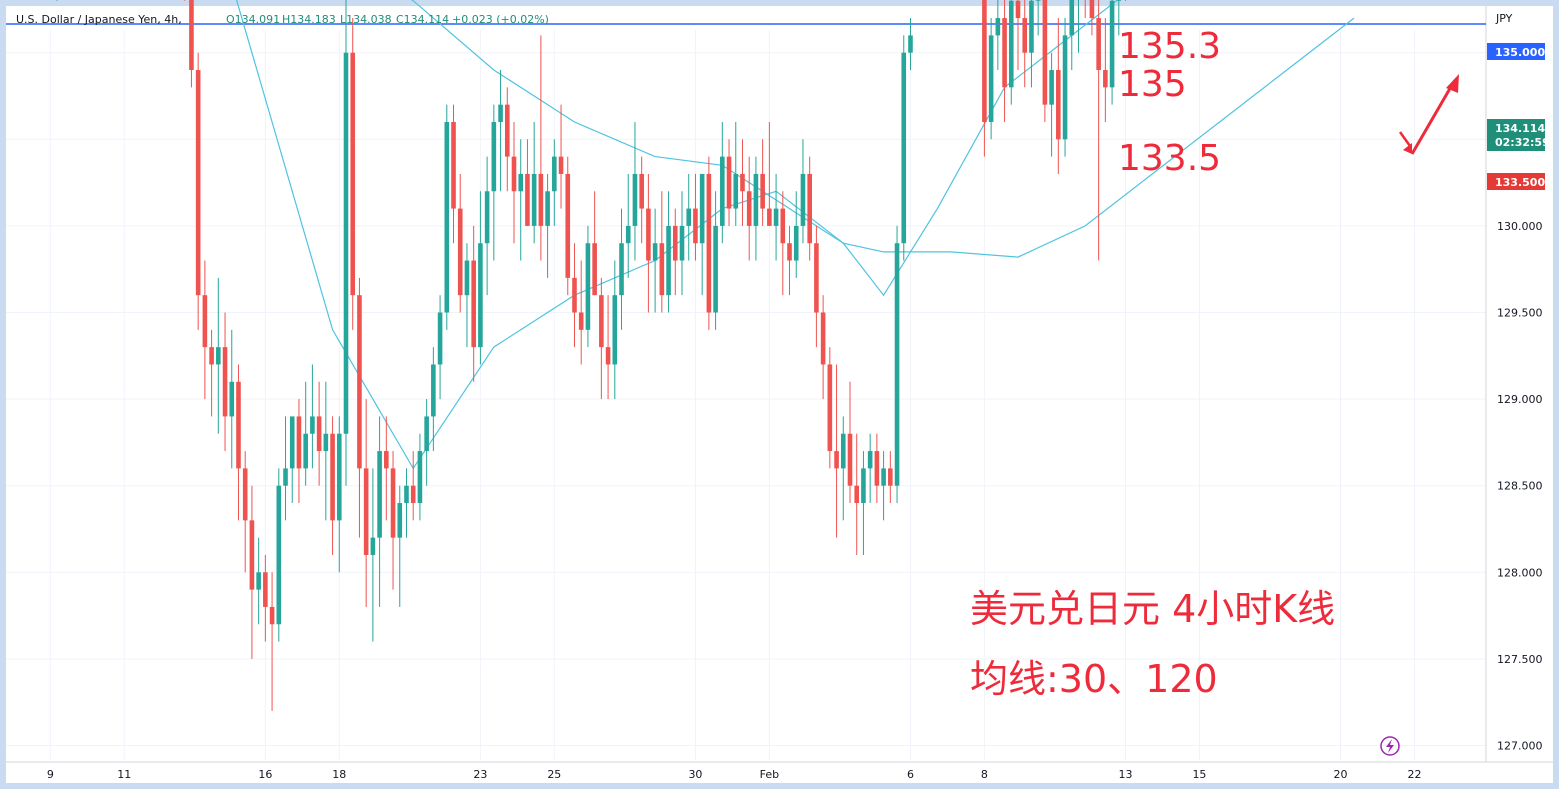 This screenshot has height=789, width=1559. I want to click on x-tick-label: 30, so click(695, 774).